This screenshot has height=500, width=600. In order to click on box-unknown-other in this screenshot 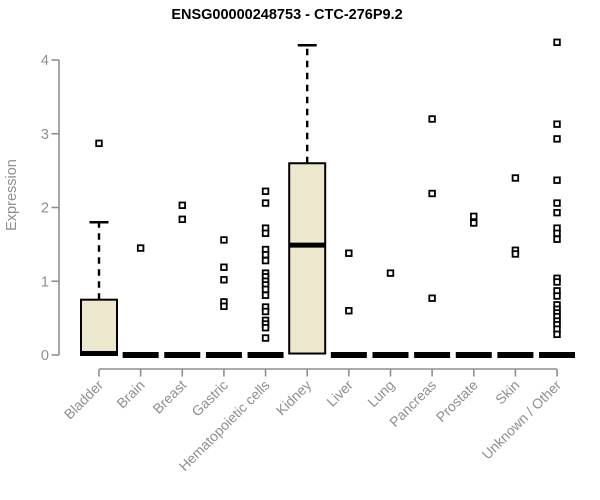, I will do `click(557, 198)`.